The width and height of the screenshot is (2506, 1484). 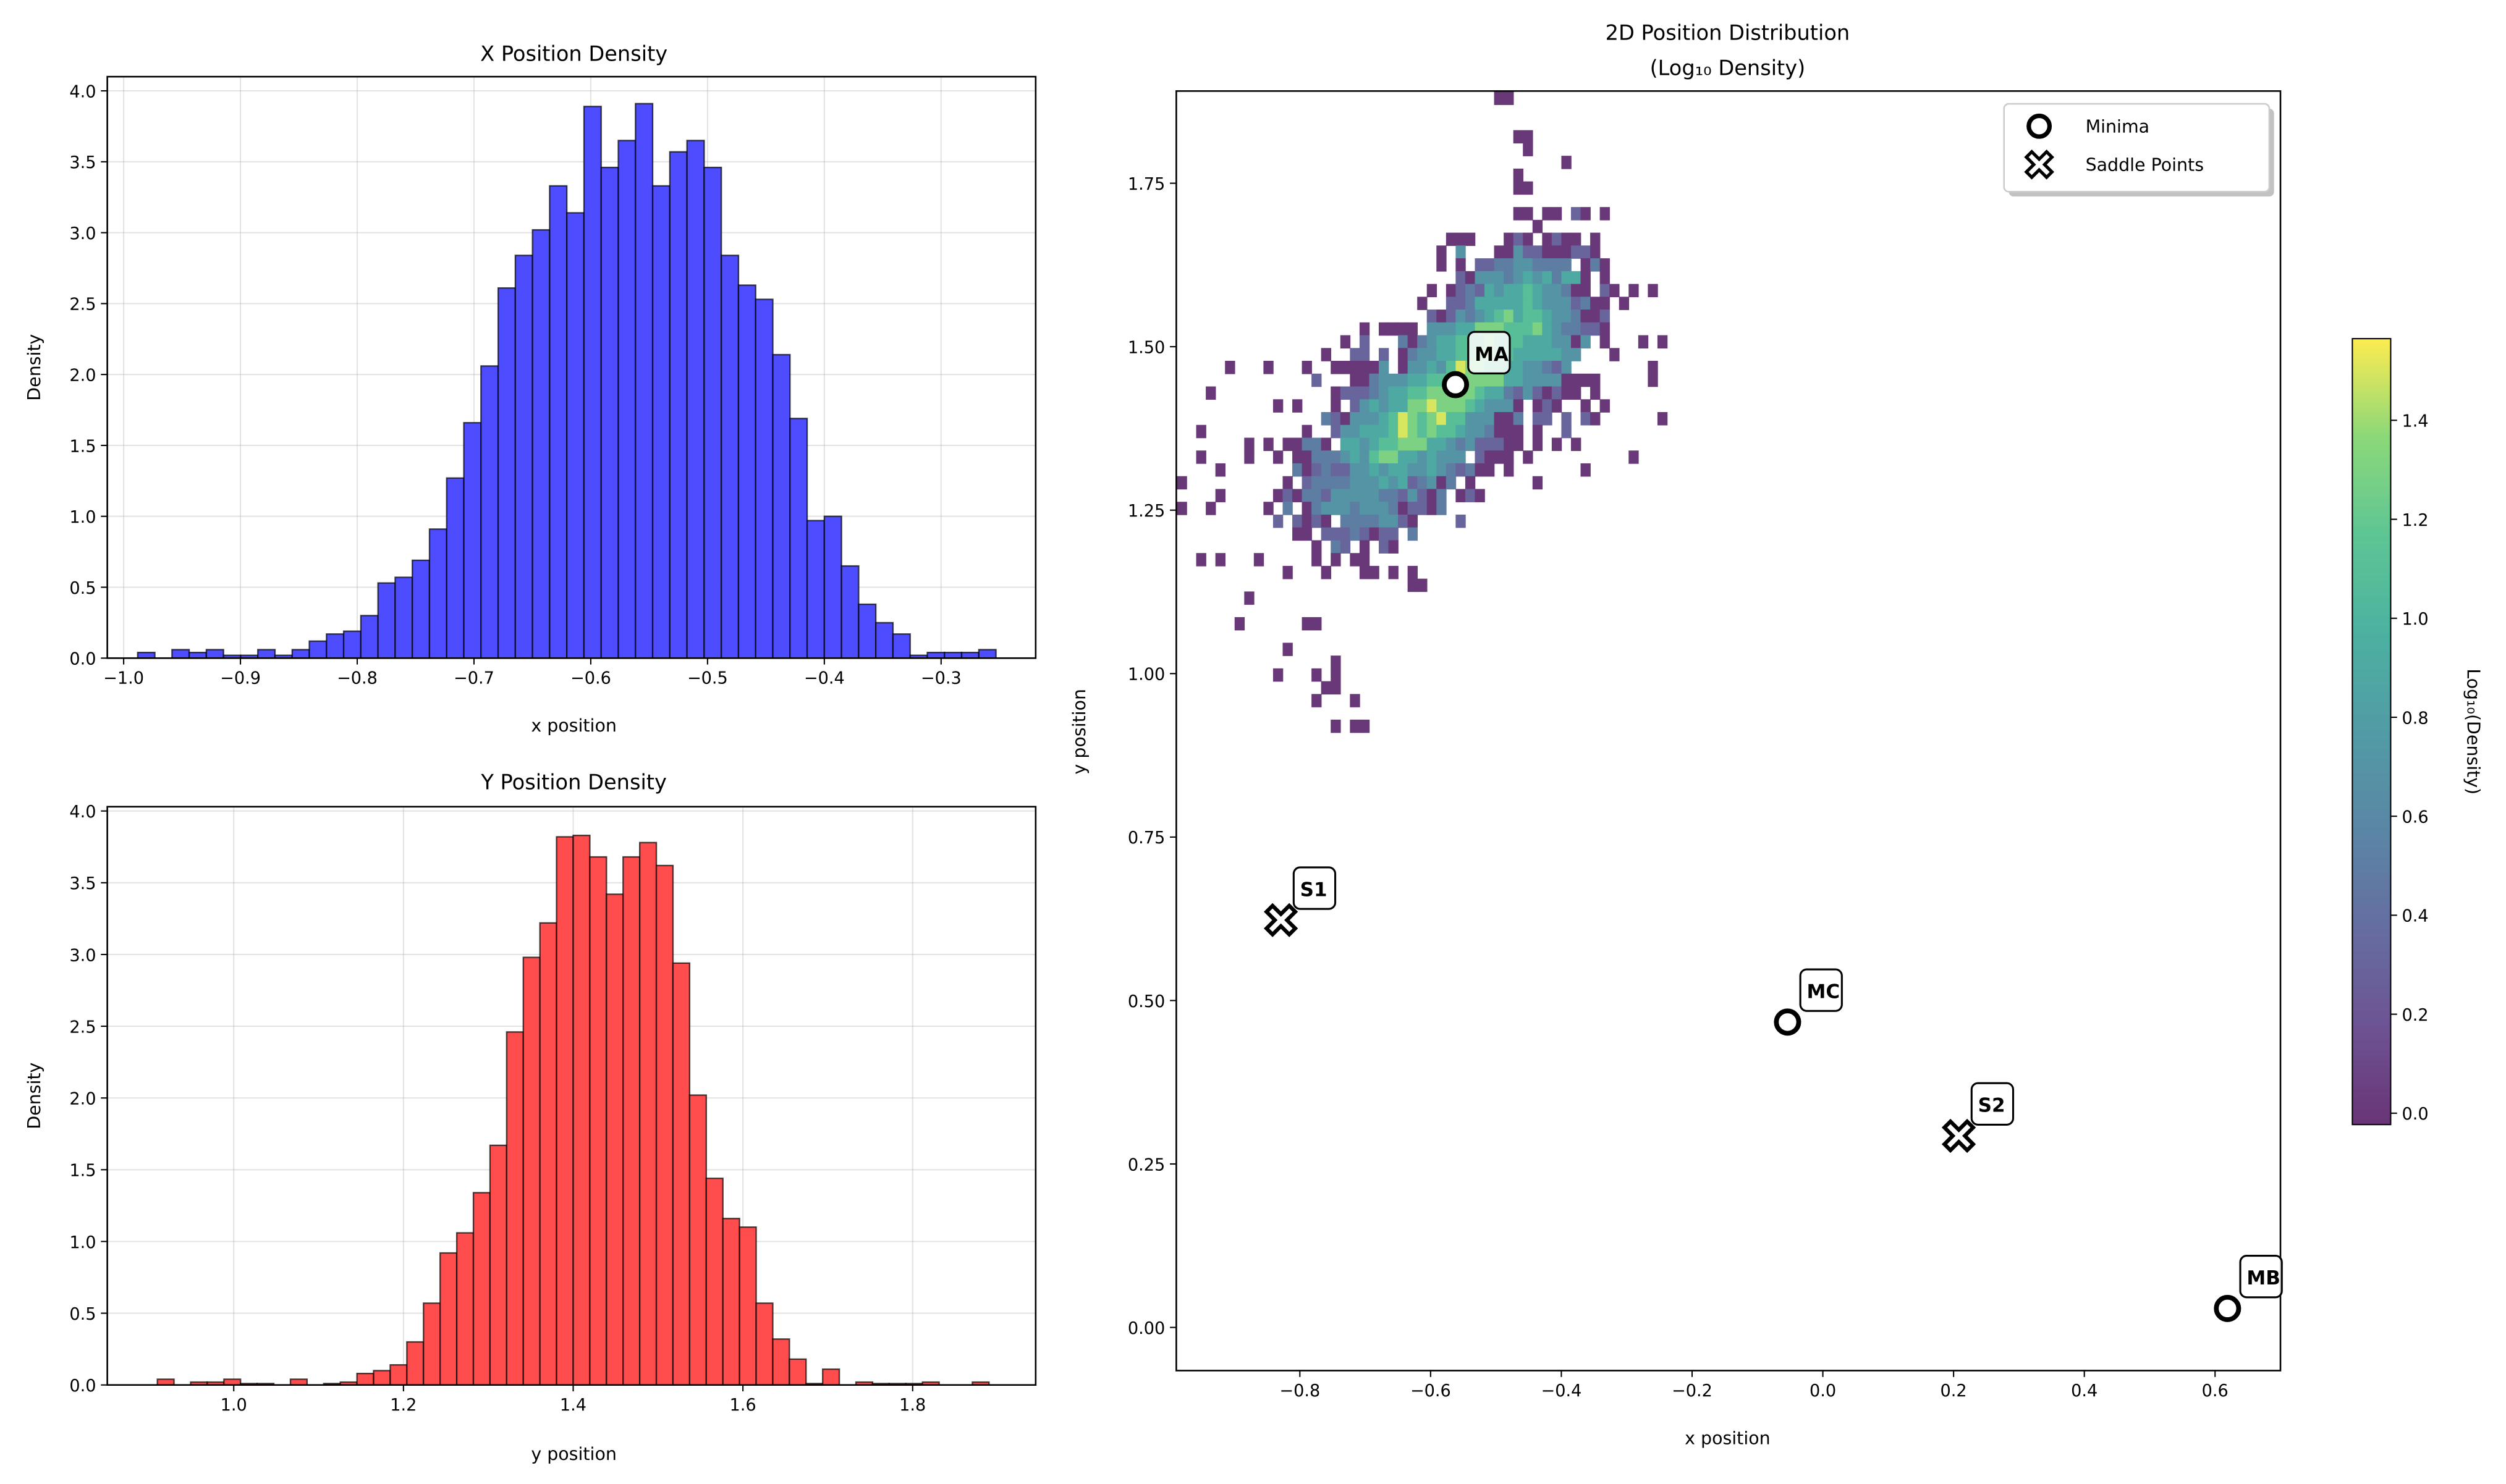 What do you see at coordinates (1692, 1391) in the screenshot?
I see `heatmap-xtick-label: −0.2` at bounding box center [1692, 1391].